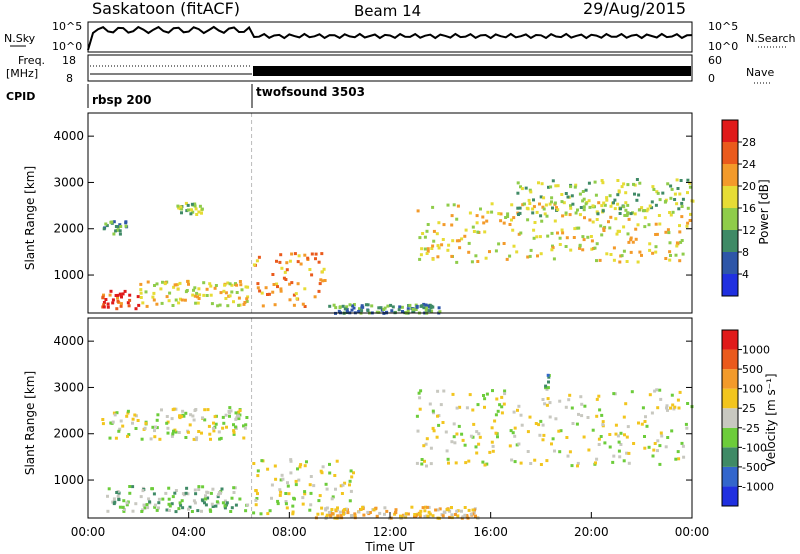 The image size is (800, 554). I want to click on colorbar-segment, so click(730, 437).